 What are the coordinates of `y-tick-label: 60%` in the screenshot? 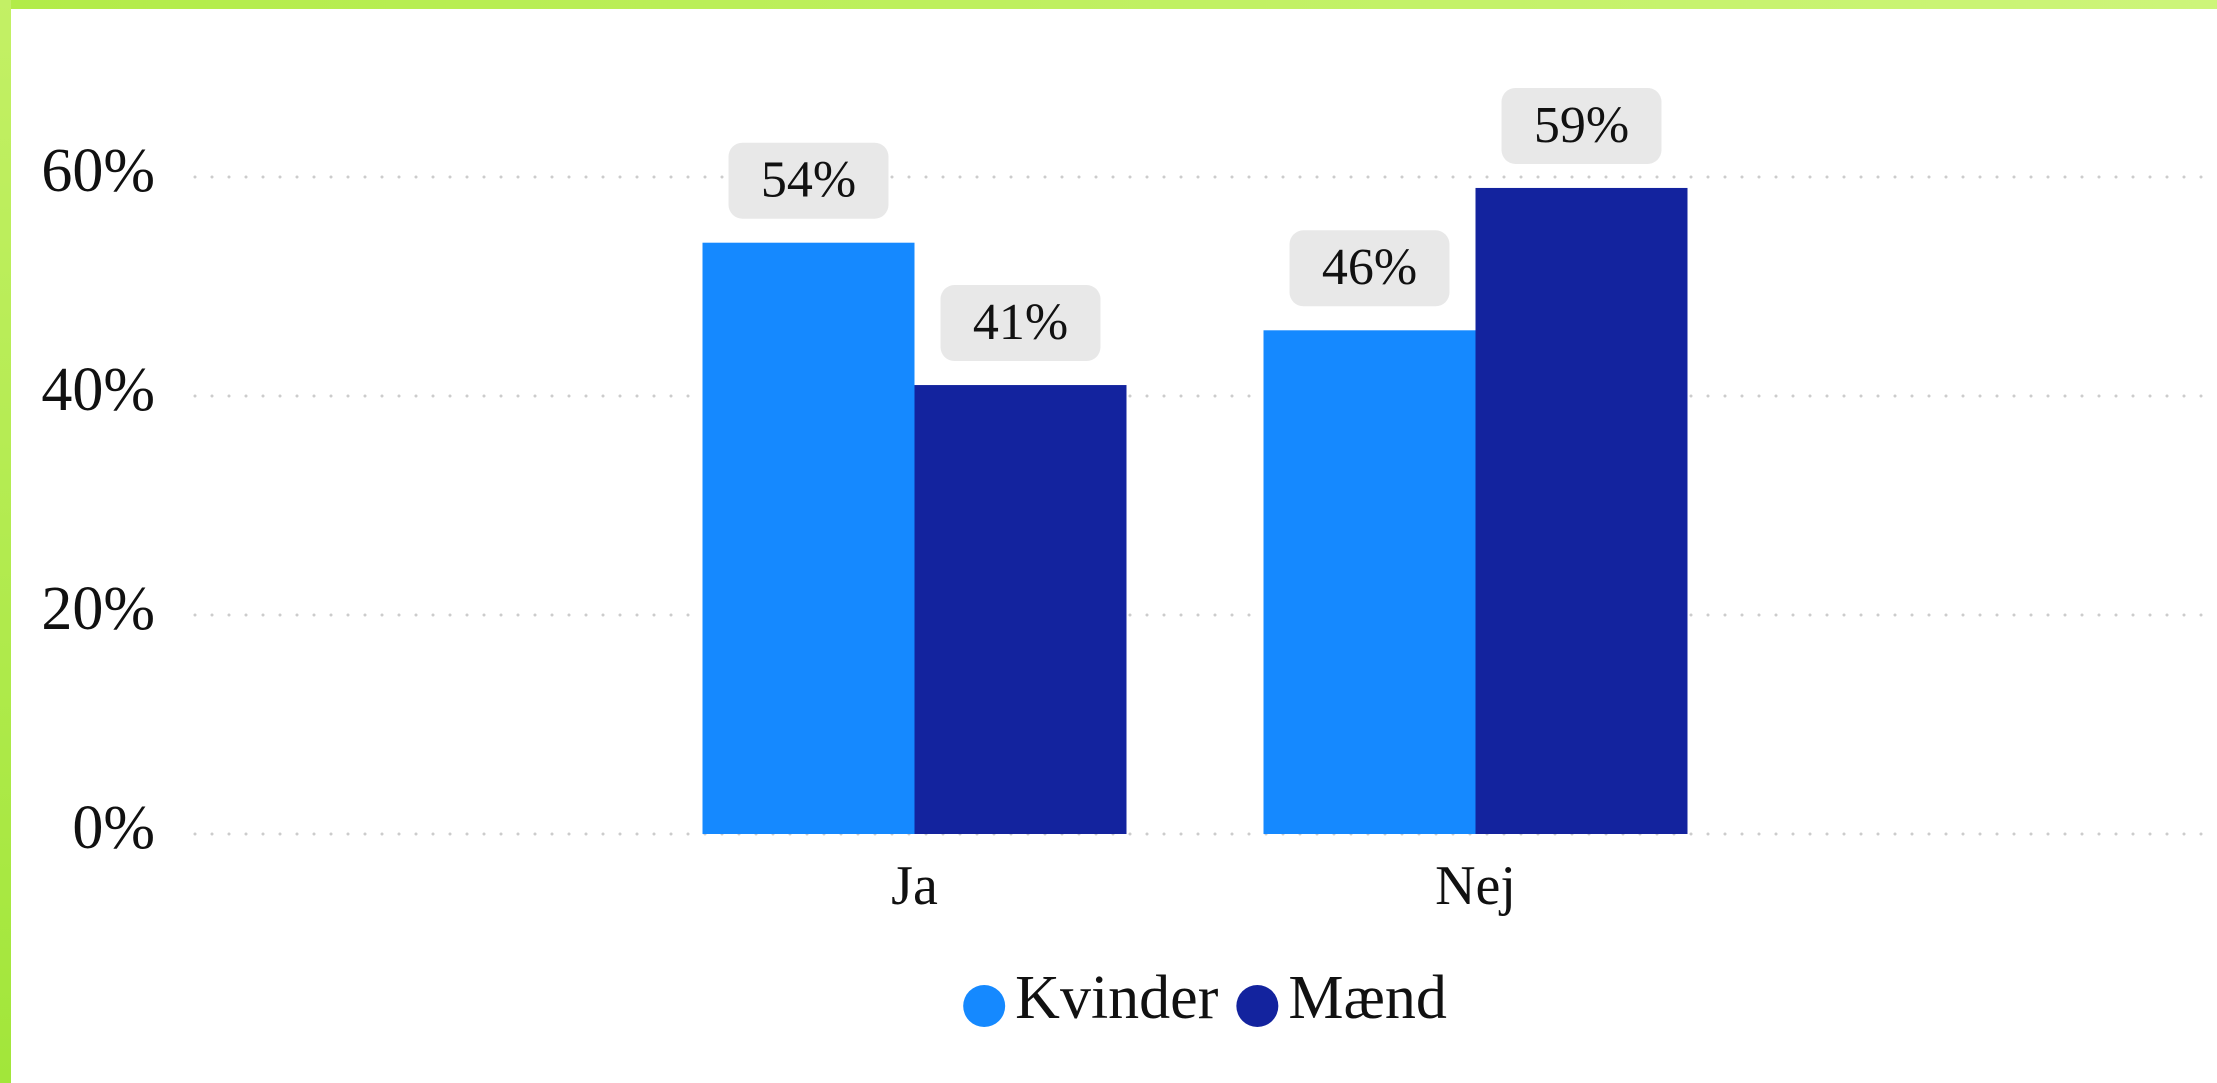 It's located at (98, 171).